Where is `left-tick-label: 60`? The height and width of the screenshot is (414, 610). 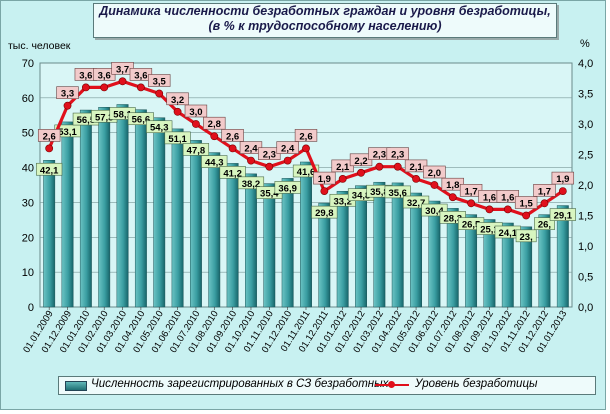
left-tick-label: 60 is located at coordinates (28, 99).